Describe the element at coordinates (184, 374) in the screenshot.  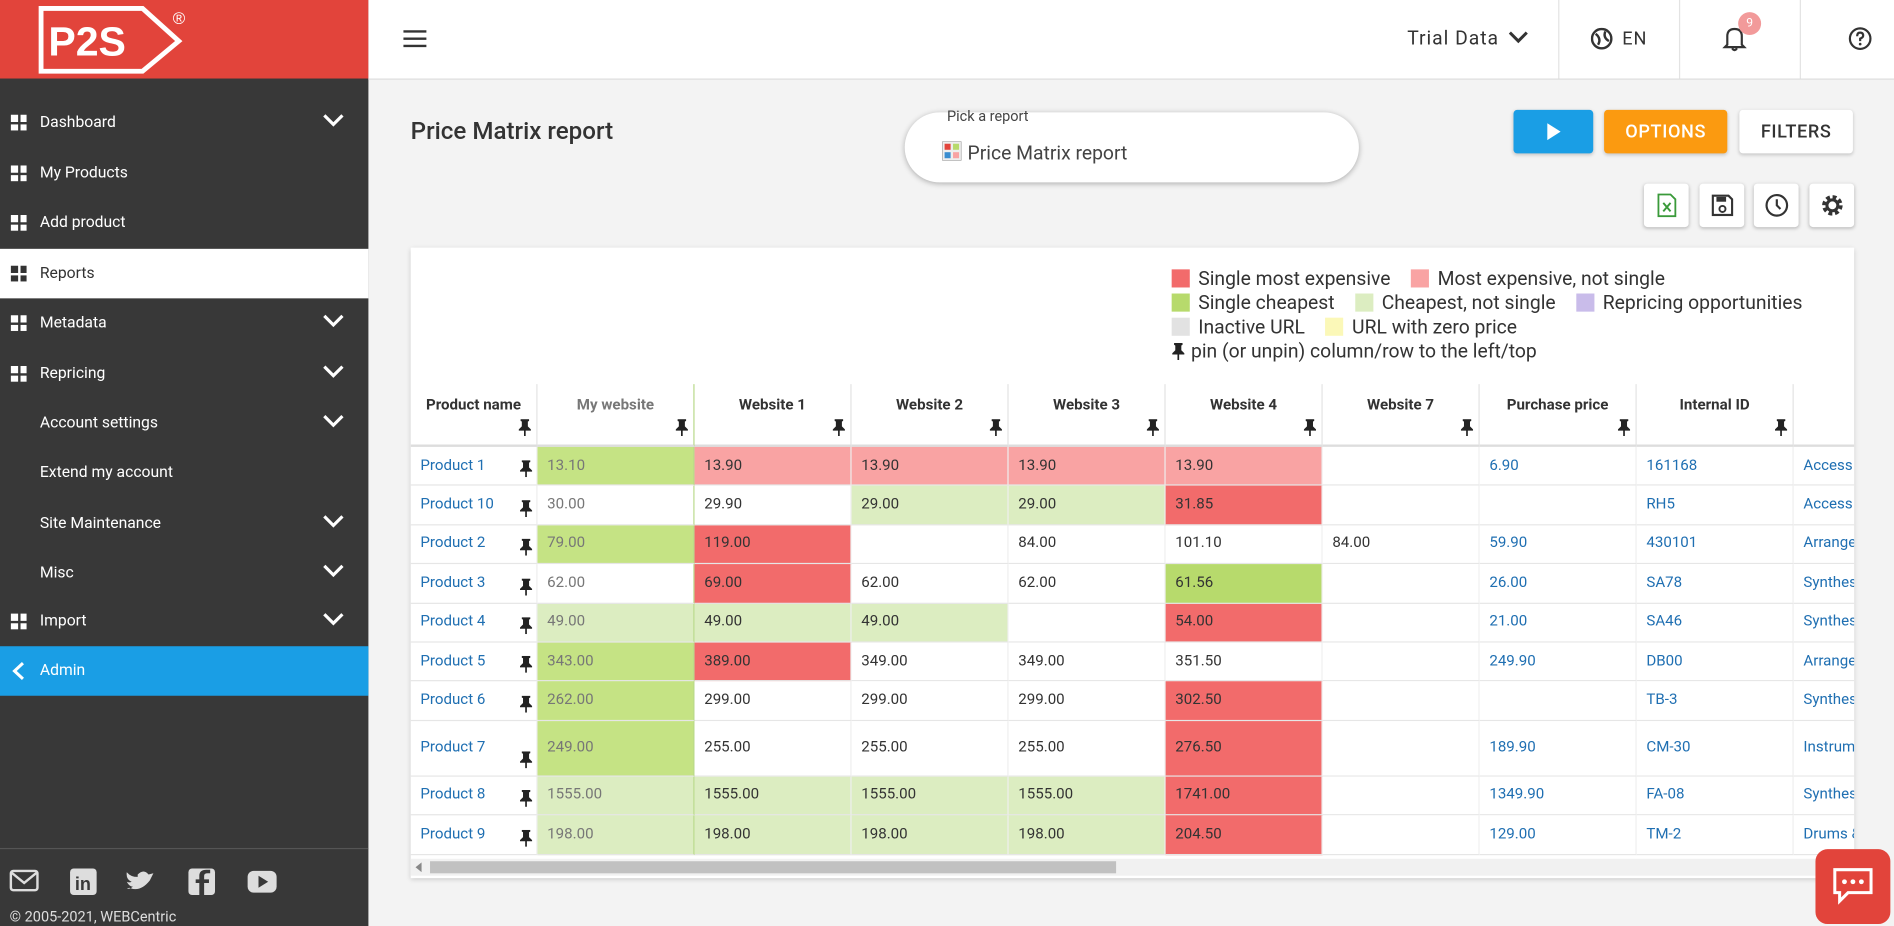
I see `menu-item: Repricing` at that location.